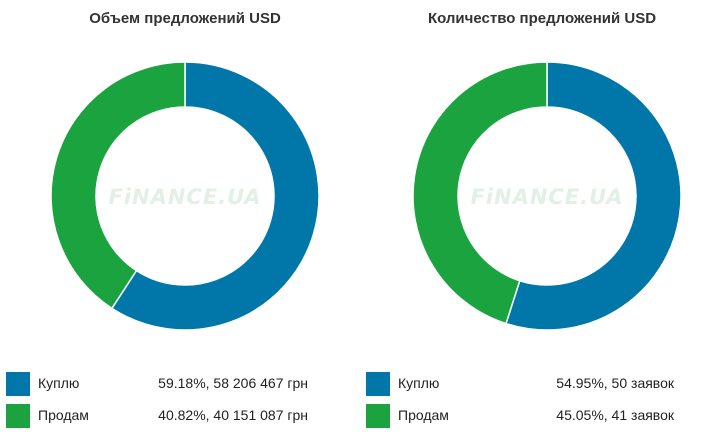 The width and height of the screenshot is (720, 447). What do you see at coordinates (615, 415) in the screenshot?
I see `legend-value: 45.05%, 41 заявок` at bounding box center [615, 415].